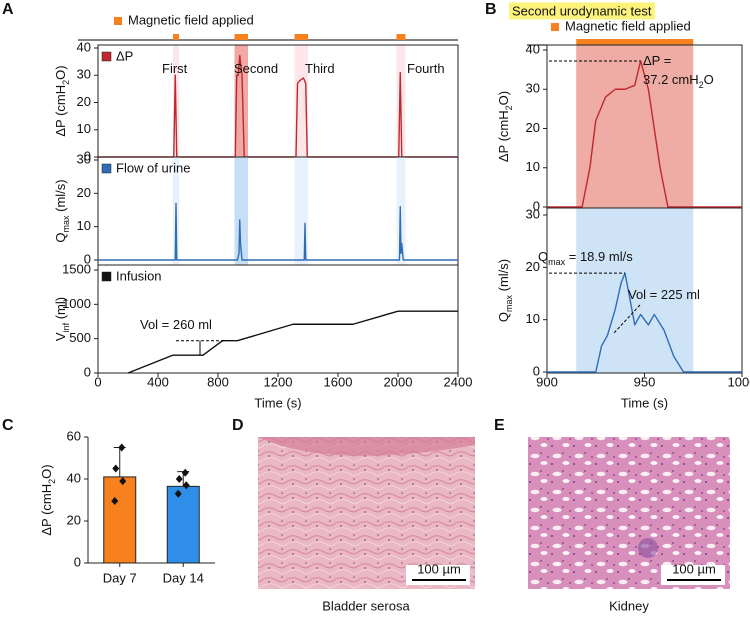  What do you see at coordinates (76, 268) in the screenshot?
I see `y-tick-label: 1500` at bounding box center [76, 268].